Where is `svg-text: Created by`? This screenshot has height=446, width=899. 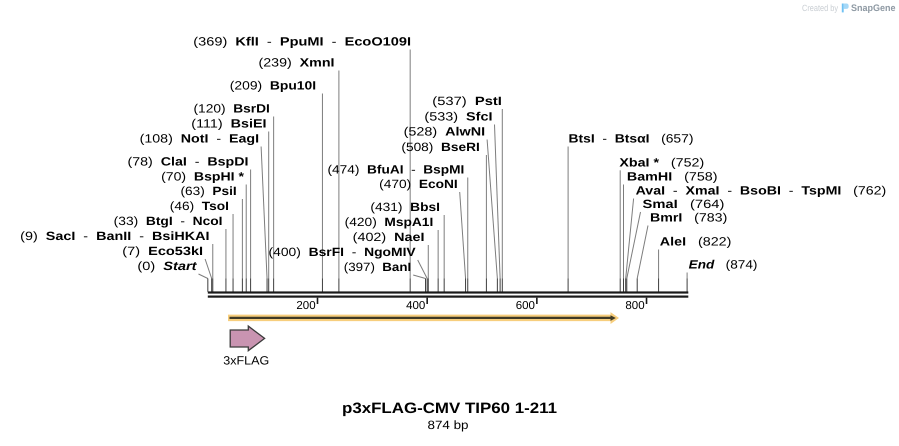
svg-text: Created by is located at coordinates (820, 8).